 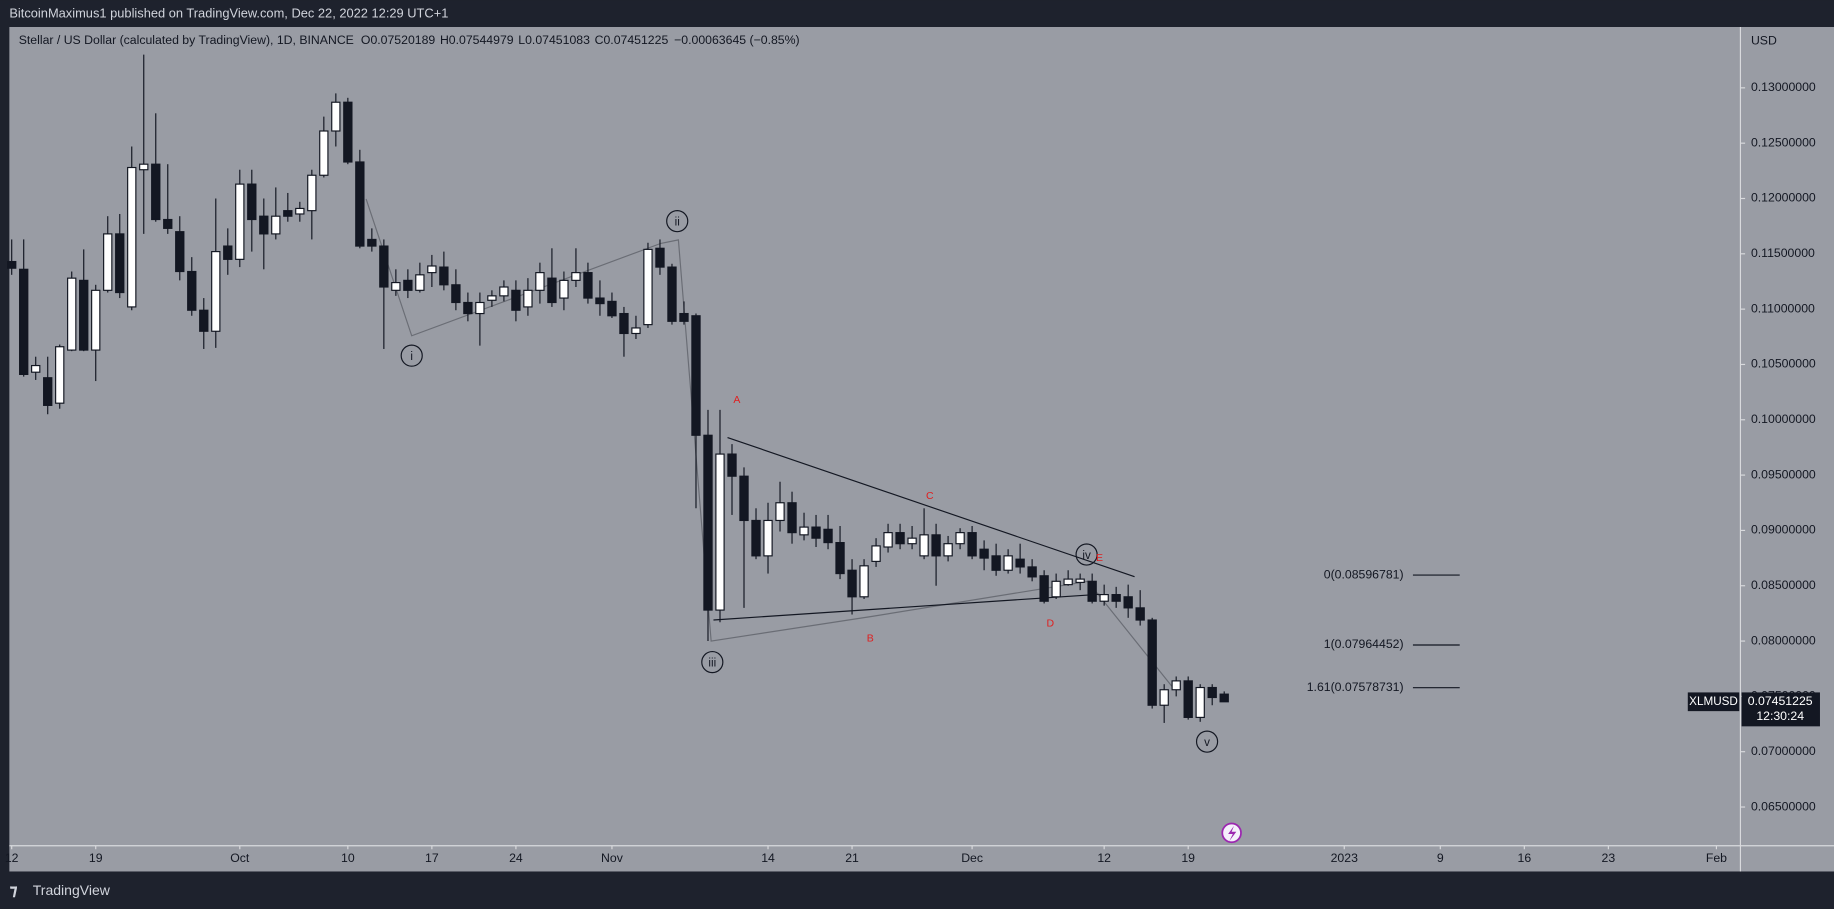 What do you see at coordinates (1364, 644) in the screenshot?
I see `fib-label: 1(0.07964452)` at bounding box center [1364, 644].